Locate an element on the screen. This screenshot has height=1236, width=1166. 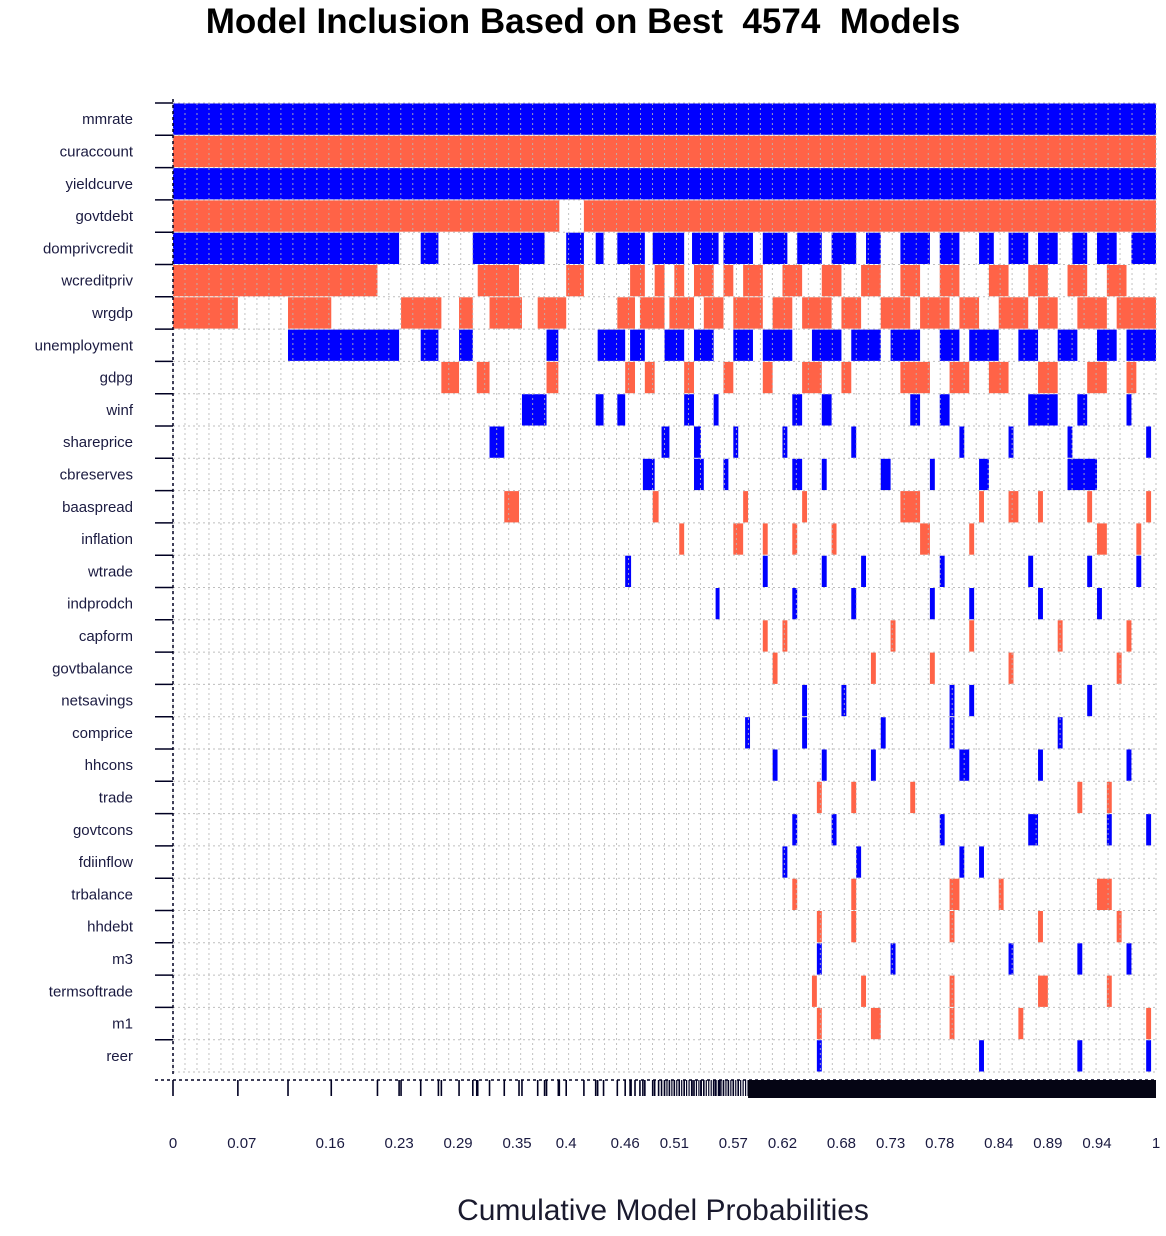
x-tick-label: 0.78 is located at coordinates (939, 1143).